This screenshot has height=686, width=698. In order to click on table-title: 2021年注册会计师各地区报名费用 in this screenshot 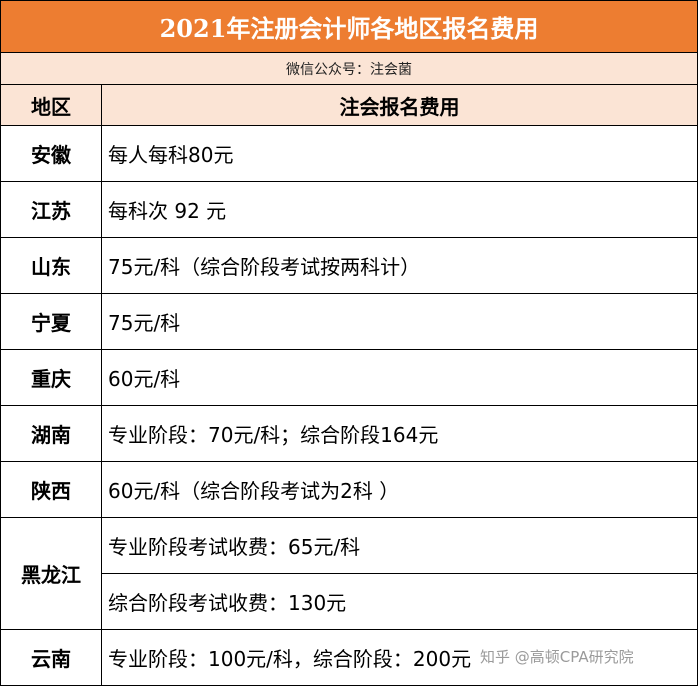, I will do `click(349, 26)`.